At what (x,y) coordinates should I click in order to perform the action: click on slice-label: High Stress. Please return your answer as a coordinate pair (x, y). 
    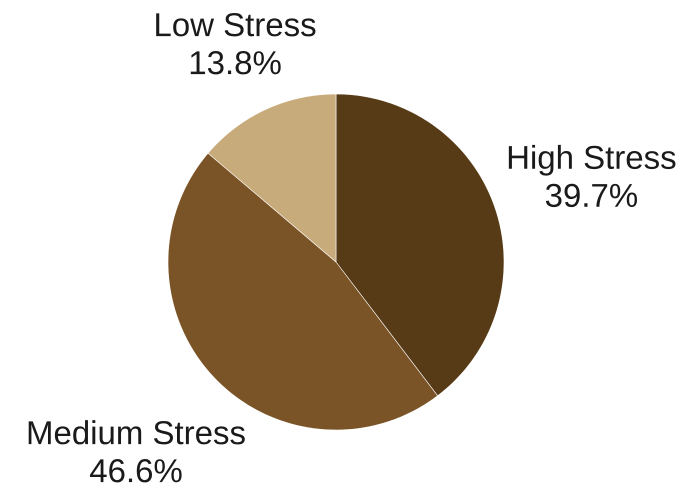
    Looking at the image, I should click on (592, 160).